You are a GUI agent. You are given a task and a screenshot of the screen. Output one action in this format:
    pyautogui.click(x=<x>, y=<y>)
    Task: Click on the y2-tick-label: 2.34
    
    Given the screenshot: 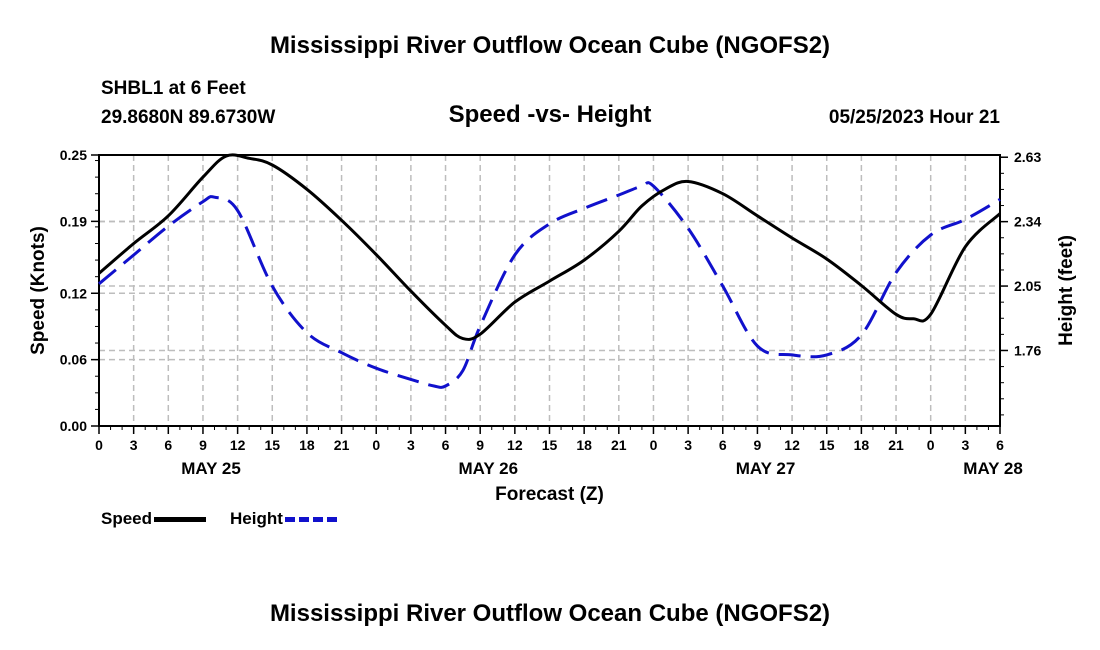 What is the action you would take?
    pyautogui.click(x=1027, y=222)
    